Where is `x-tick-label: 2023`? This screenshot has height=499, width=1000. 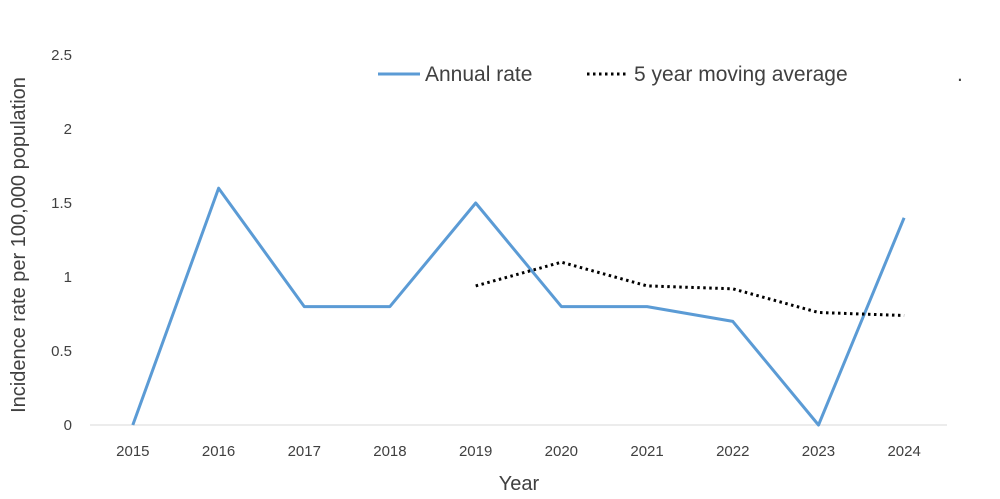
x-tick-label: 2023 is located at coordinates (818, 451).